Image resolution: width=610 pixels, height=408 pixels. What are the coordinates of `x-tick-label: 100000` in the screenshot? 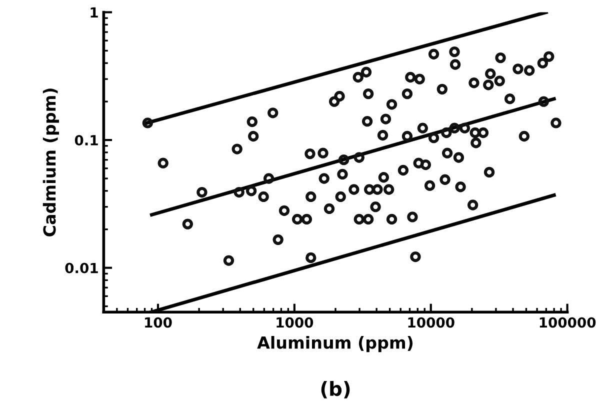 It's located at (568, 322).